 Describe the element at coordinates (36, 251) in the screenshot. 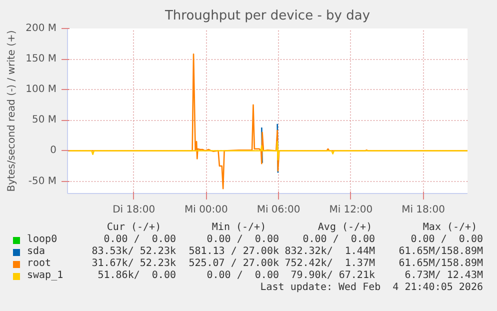

I see `legend-label: sda` at that location.